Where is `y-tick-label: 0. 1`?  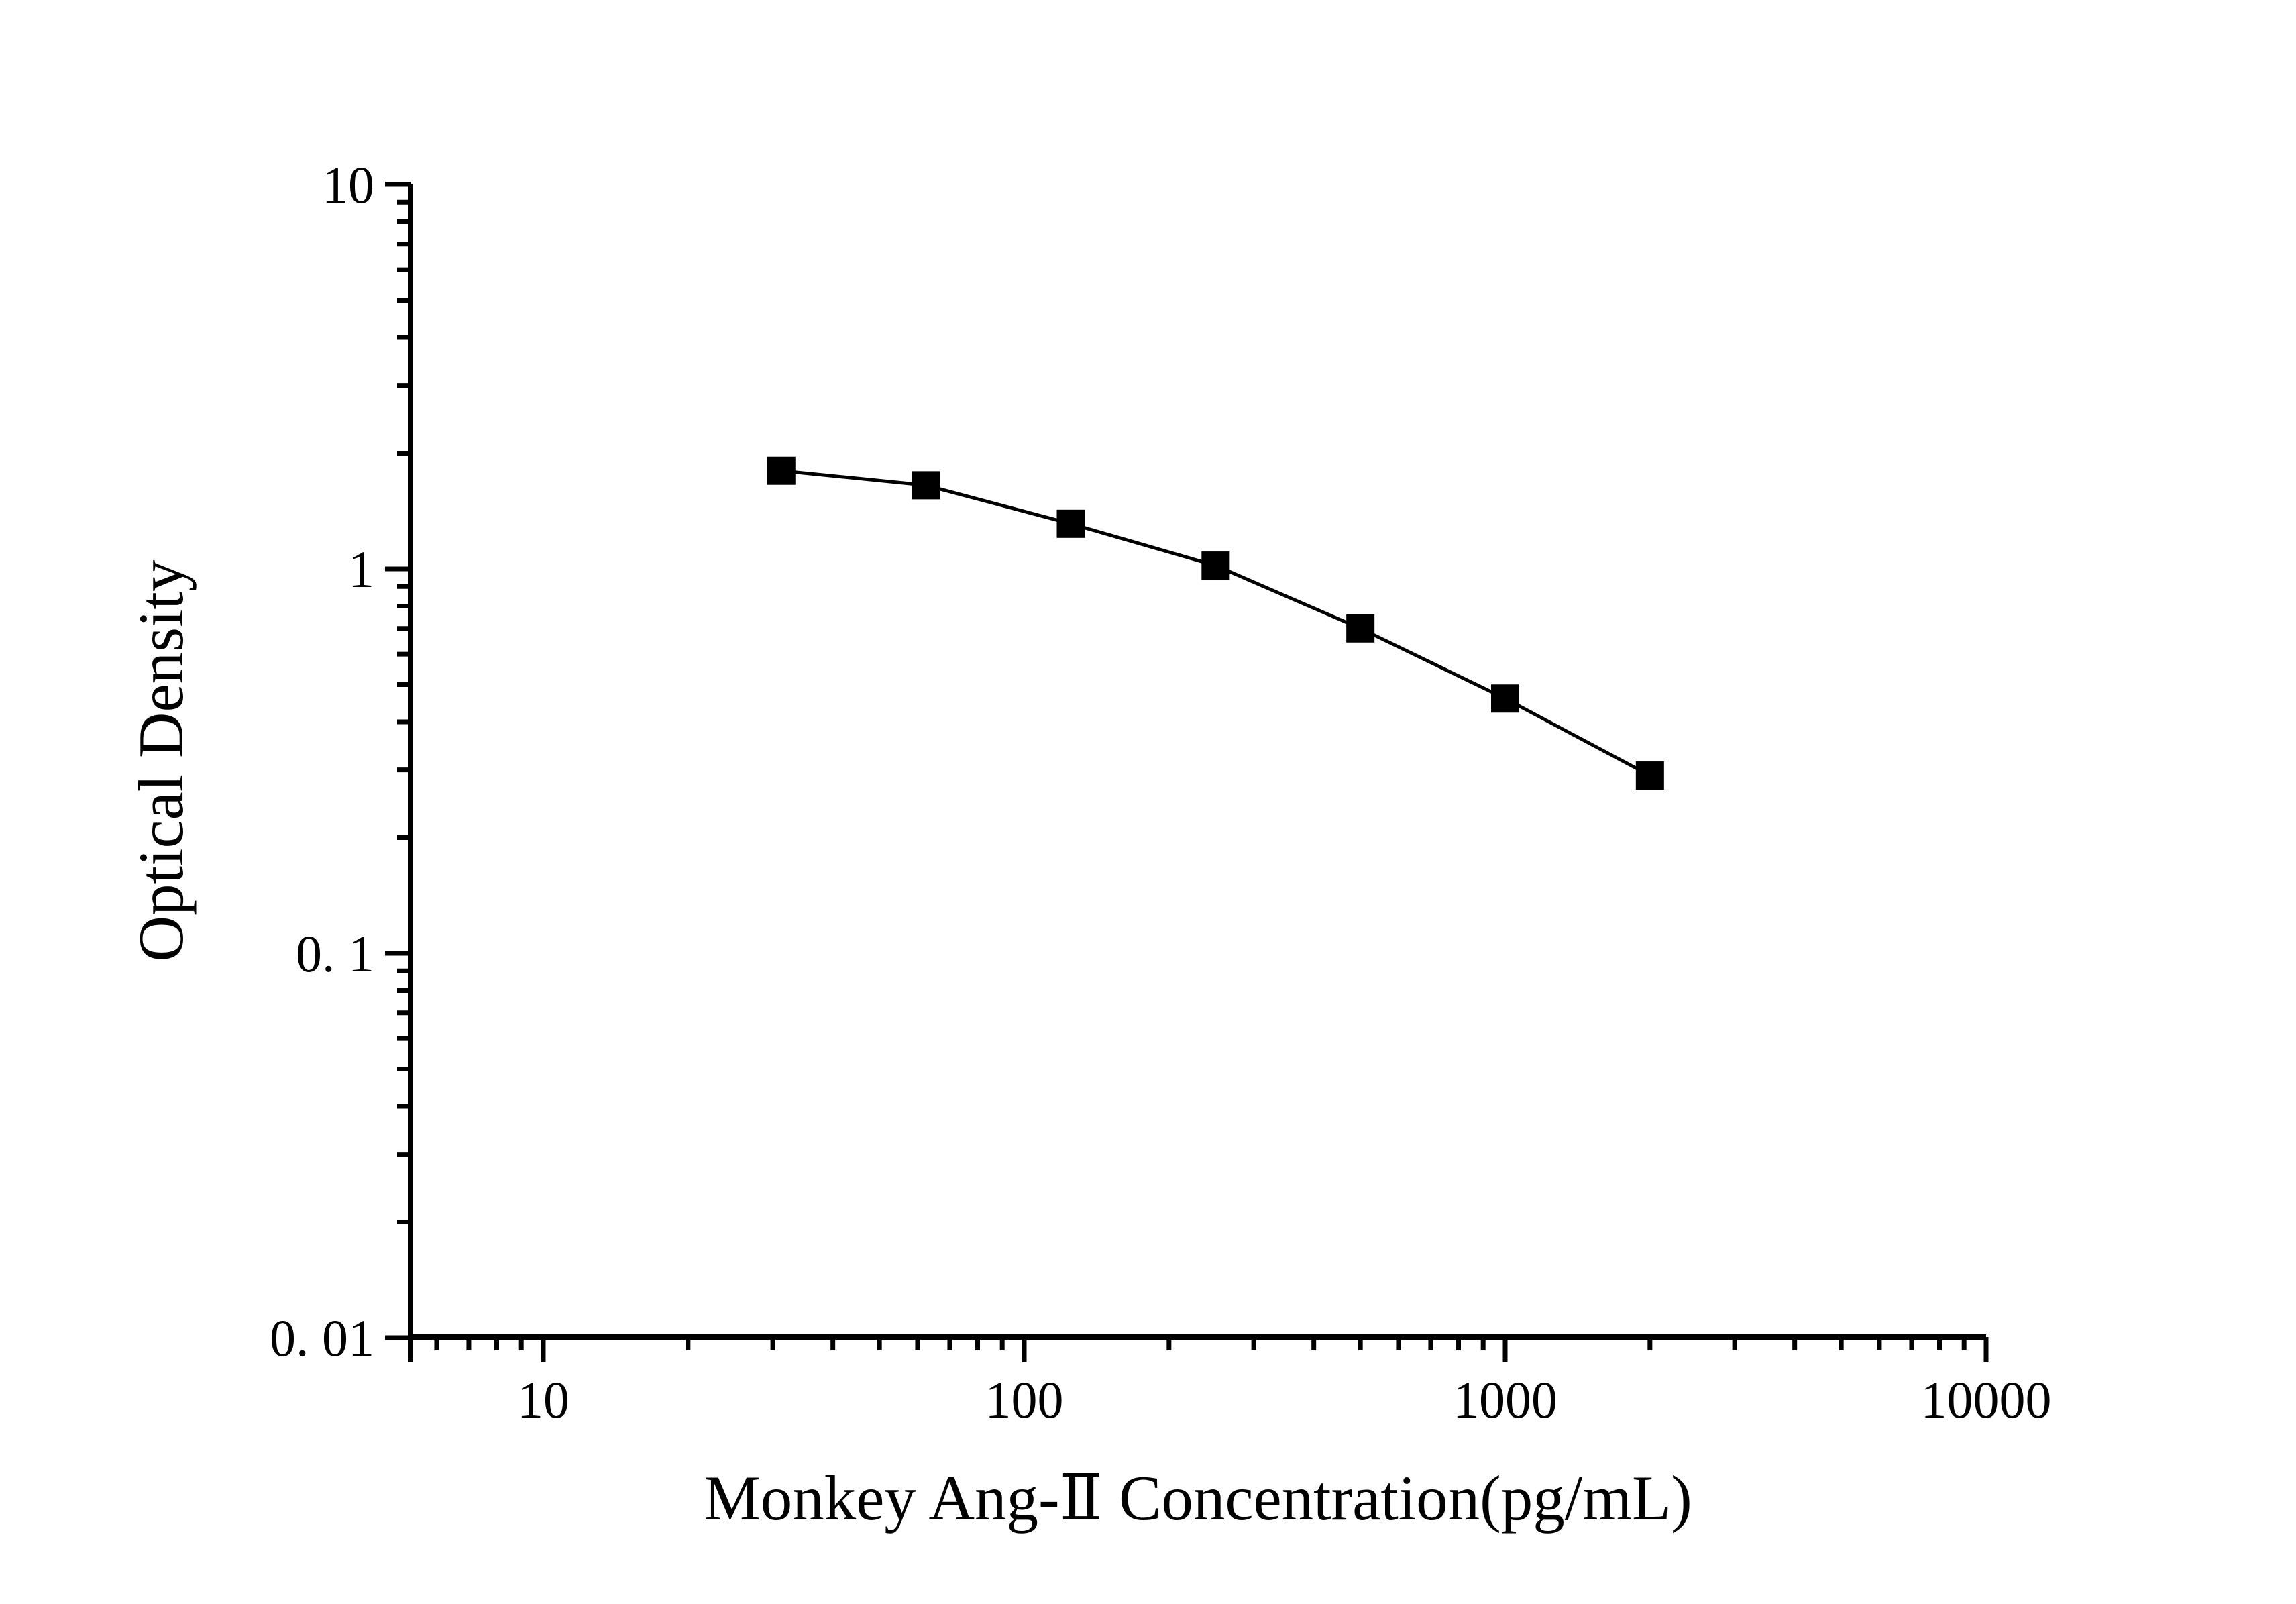 y-tick-label: 0. 1 is located at coordinates (335, 954).